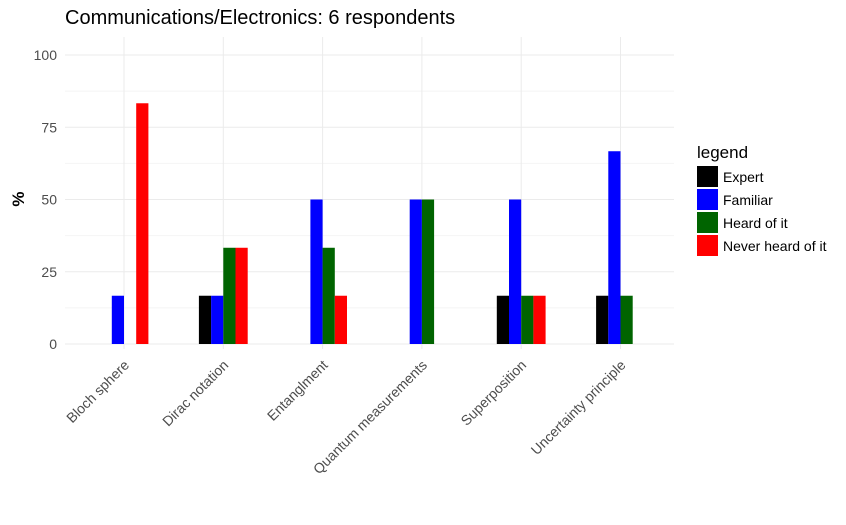 The image size is (846, 525). Describe the element at coordinates (49, 127) in the screenshot. I see `y-tick-label: 75` at that location.